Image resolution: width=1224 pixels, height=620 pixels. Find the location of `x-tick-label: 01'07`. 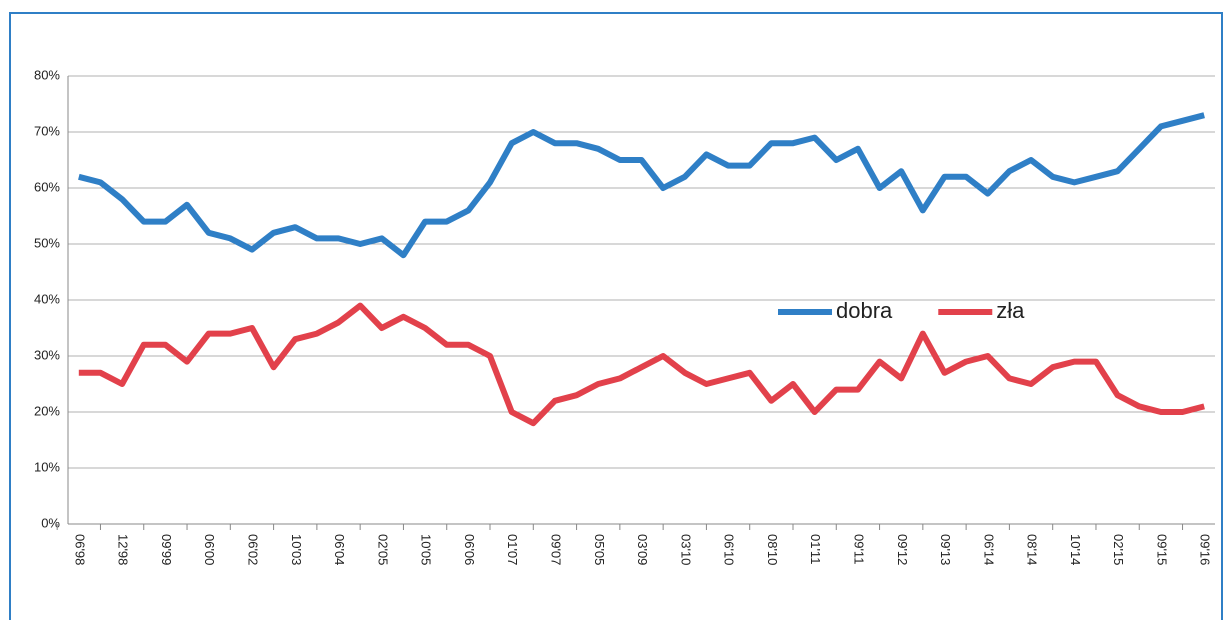

x-tick-label: 01'07 is located at coordinates (512, 549).